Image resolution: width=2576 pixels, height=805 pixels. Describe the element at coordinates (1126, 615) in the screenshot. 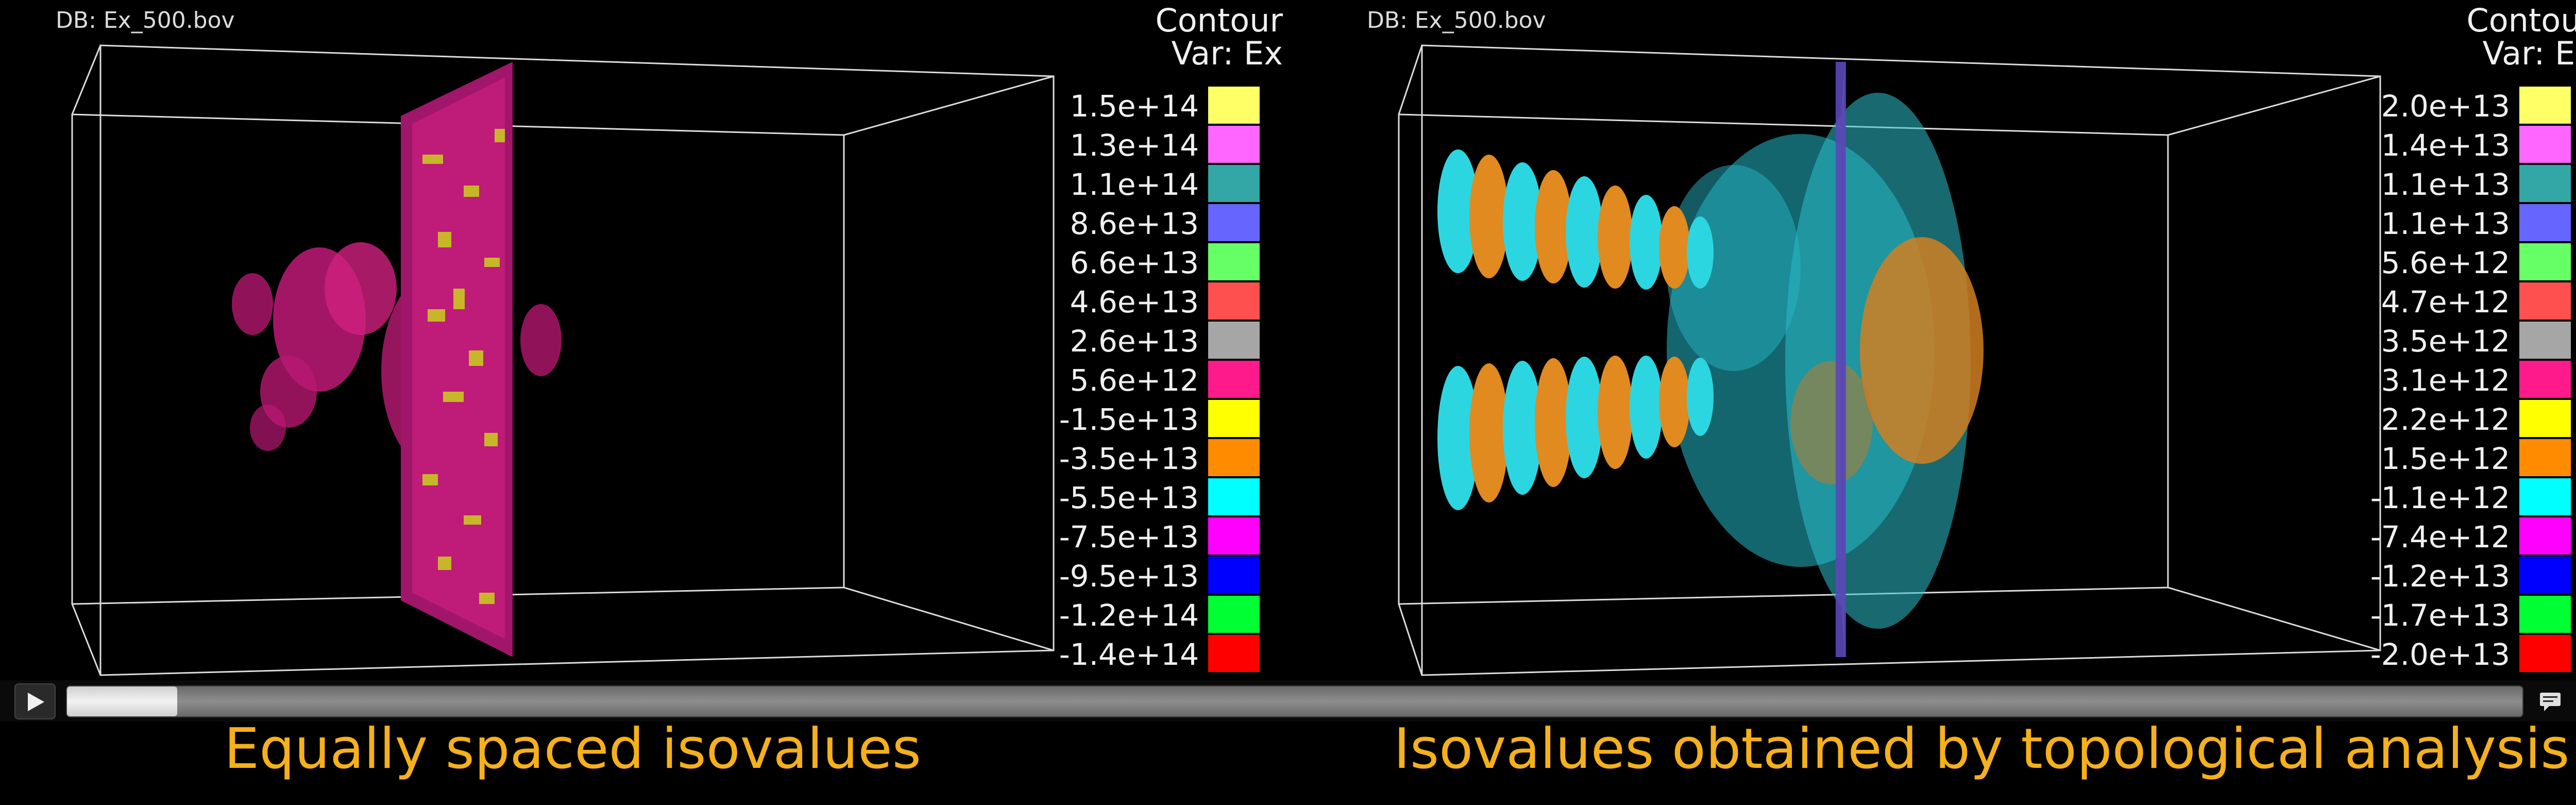

I see `legend-entry: -1.2e+14` at that location.